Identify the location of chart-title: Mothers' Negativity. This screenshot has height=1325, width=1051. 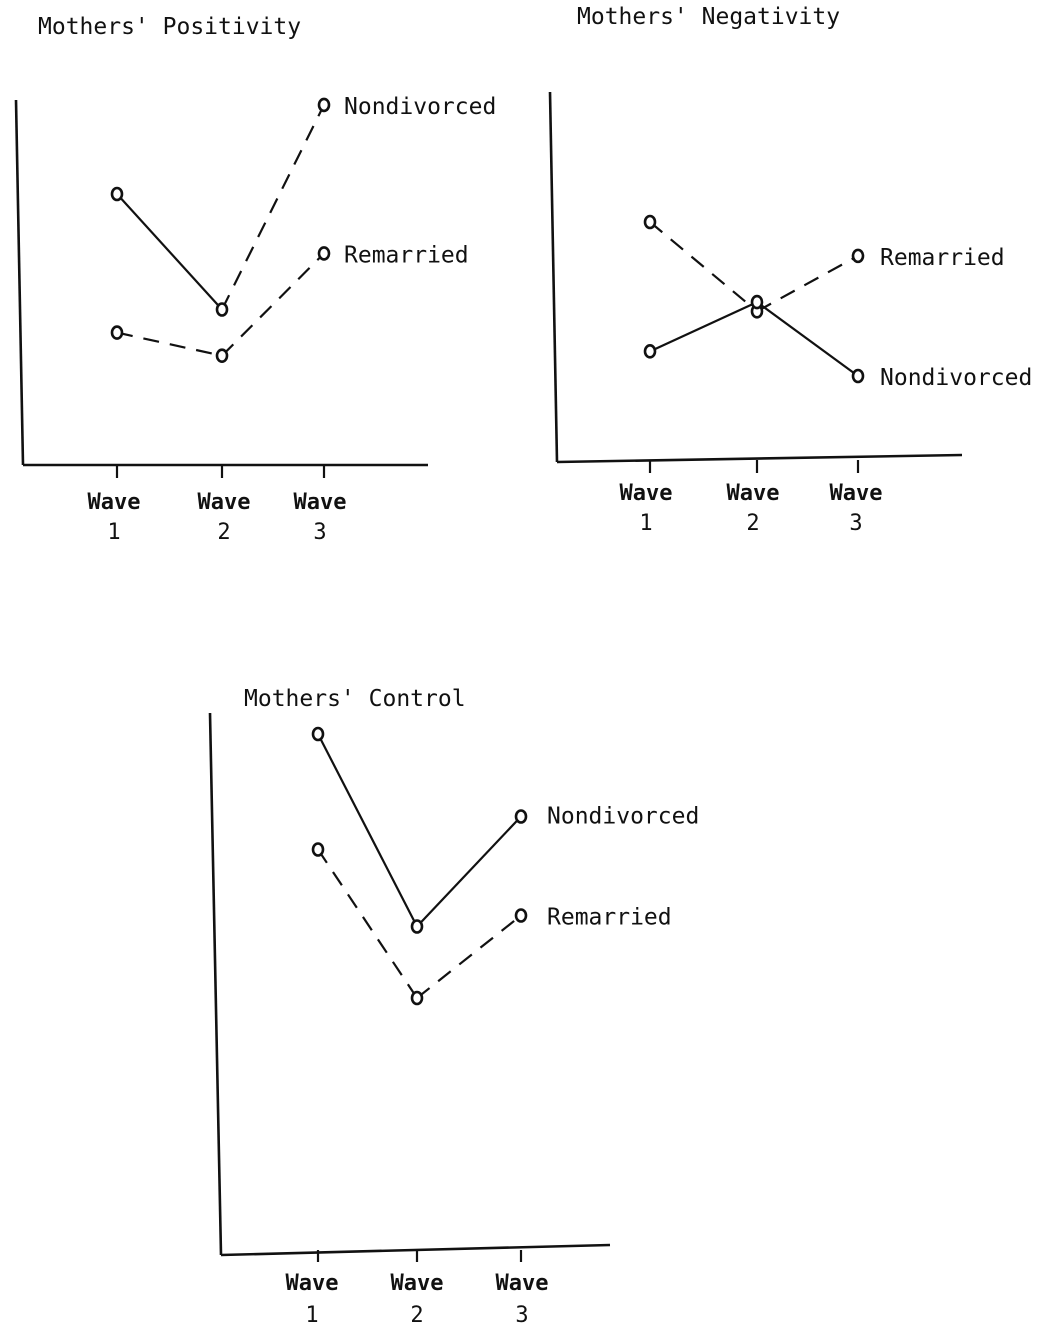
(708, 17).